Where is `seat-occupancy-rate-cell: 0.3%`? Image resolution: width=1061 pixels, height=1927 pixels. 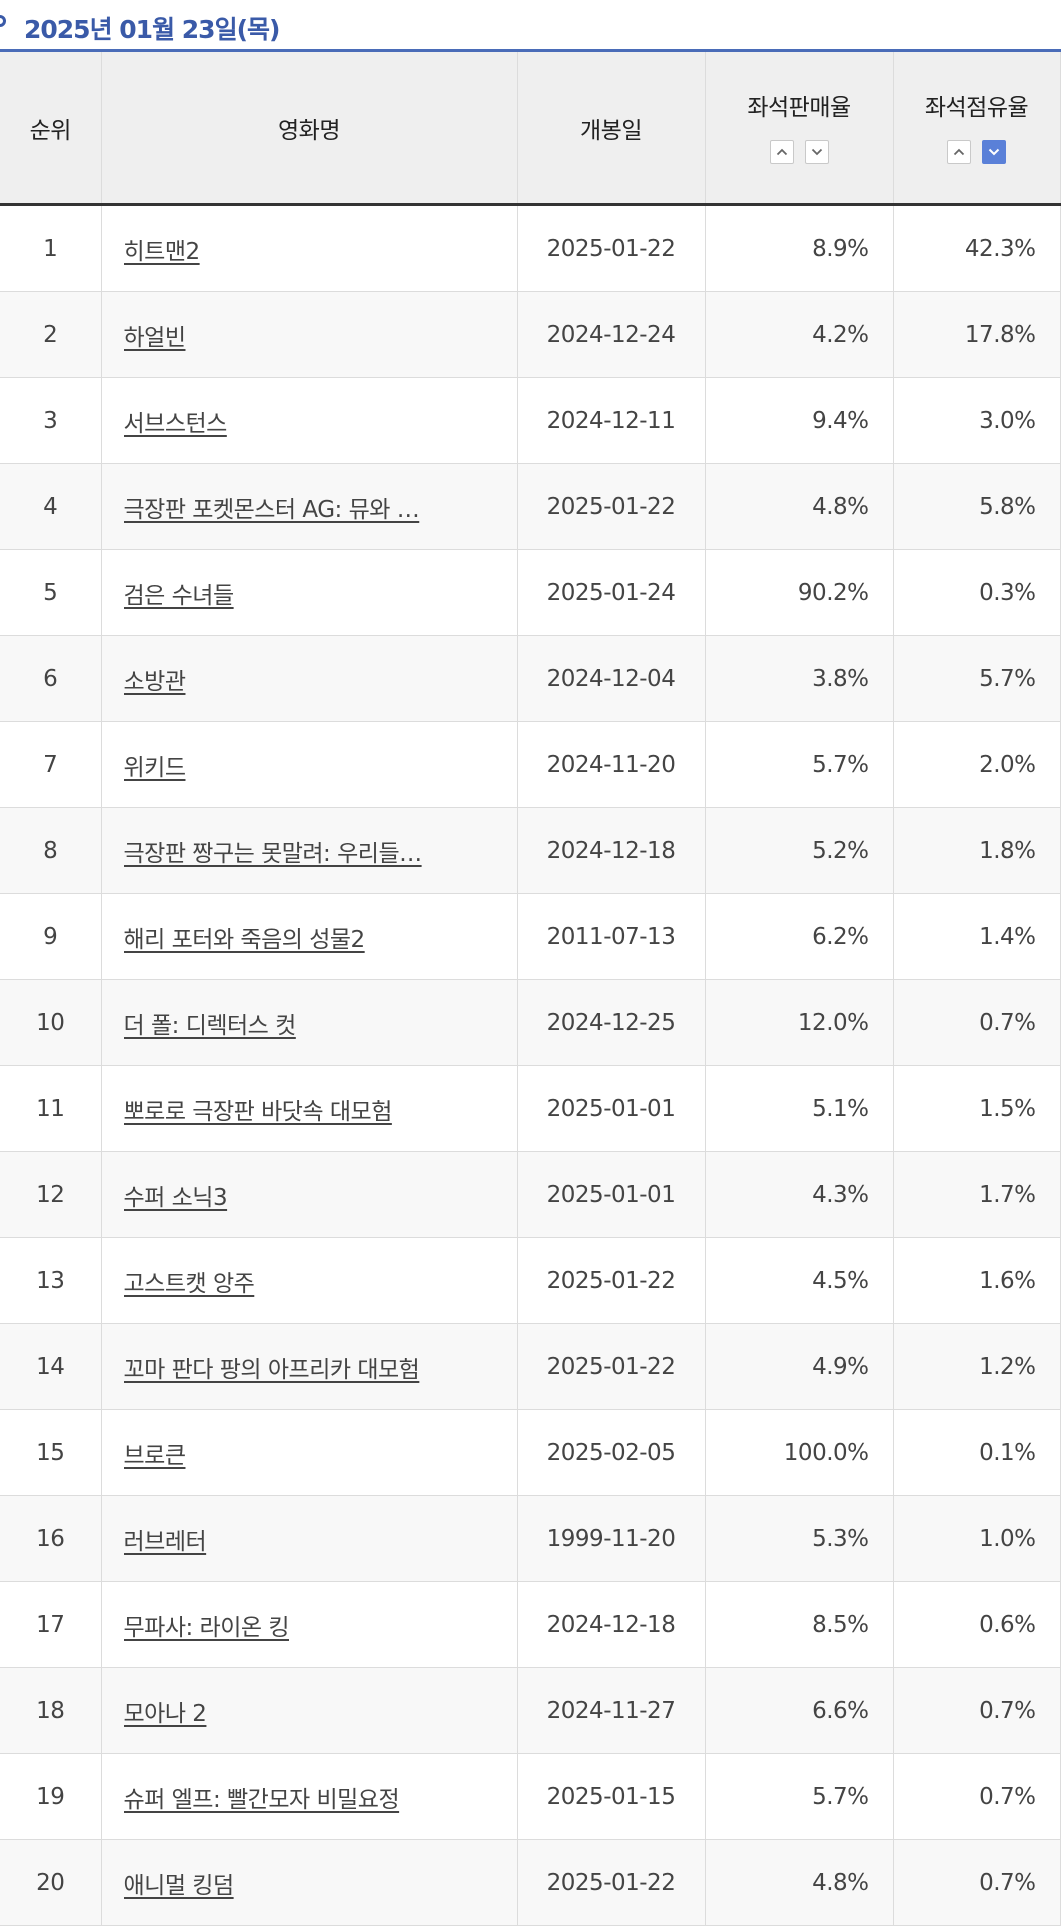
seat-occupancy-rate-cell: 0.3% is located at coordinates (977, 592).